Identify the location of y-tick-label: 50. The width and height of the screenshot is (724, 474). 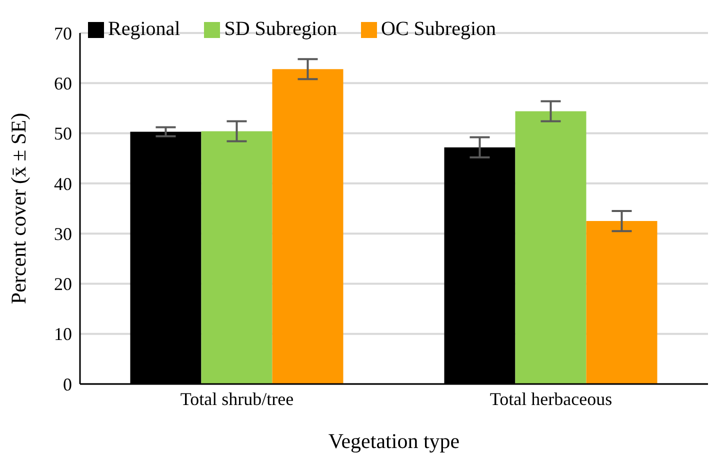
(63, 134).